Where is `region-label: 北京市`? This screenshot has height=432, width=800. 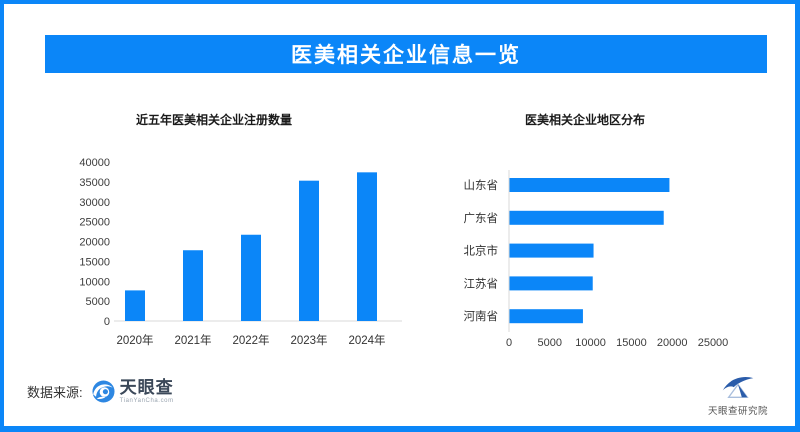 region-label: 北京市 is located at coordinates (481, 251).